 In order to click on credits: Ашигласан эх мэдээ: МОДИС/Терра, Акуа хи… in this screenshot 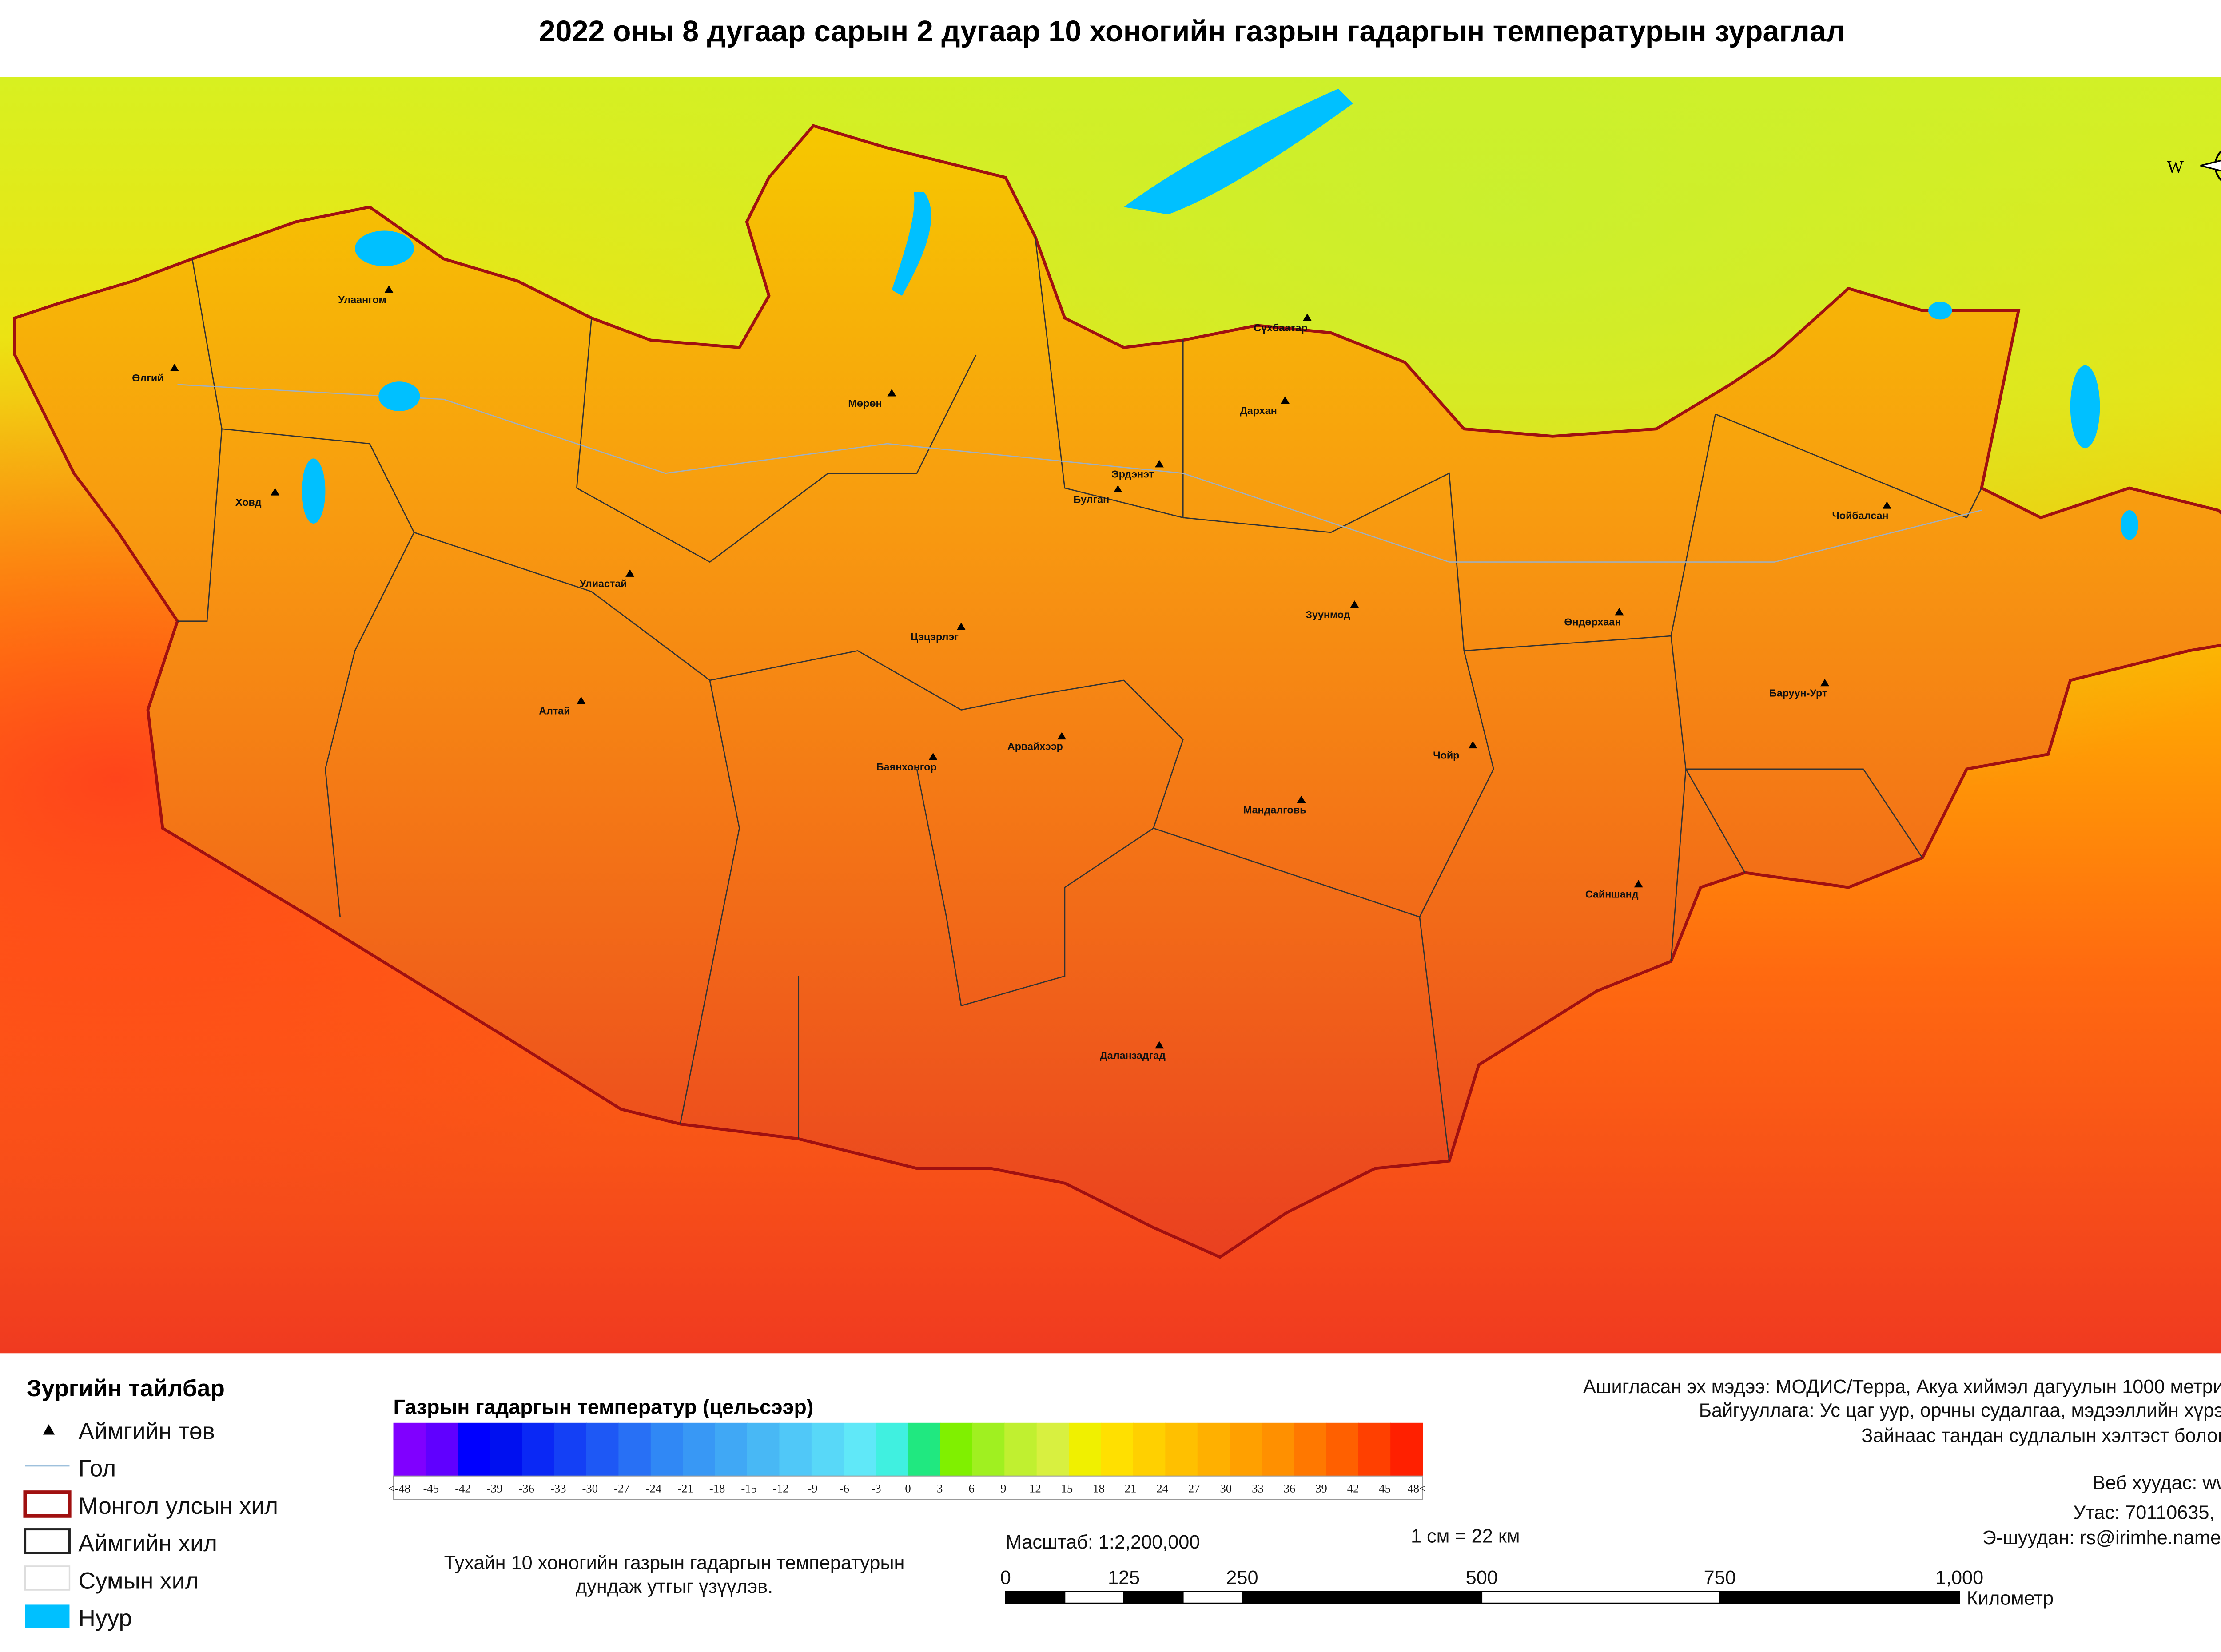, I will do `click(1902, 1462)`.